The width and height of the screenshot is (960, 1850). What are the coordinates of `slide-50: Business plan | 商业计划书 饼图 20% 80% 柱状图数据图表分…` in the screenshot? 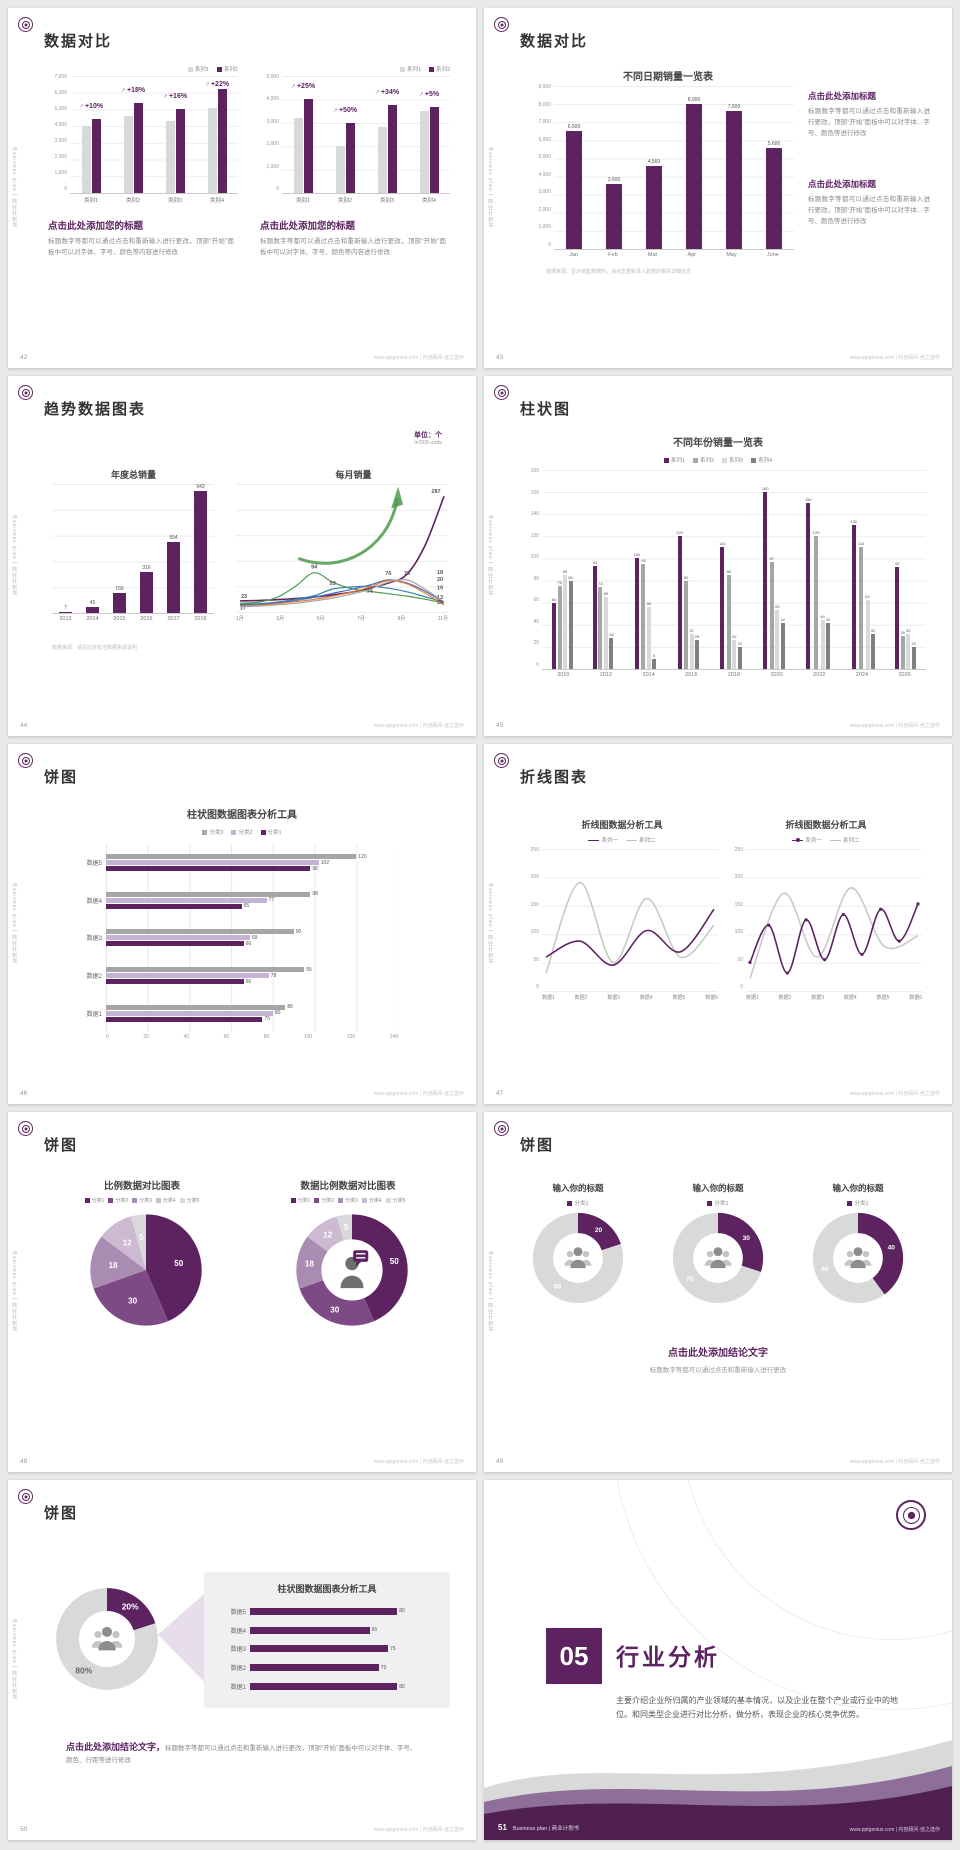 It's located at (242, 1660).